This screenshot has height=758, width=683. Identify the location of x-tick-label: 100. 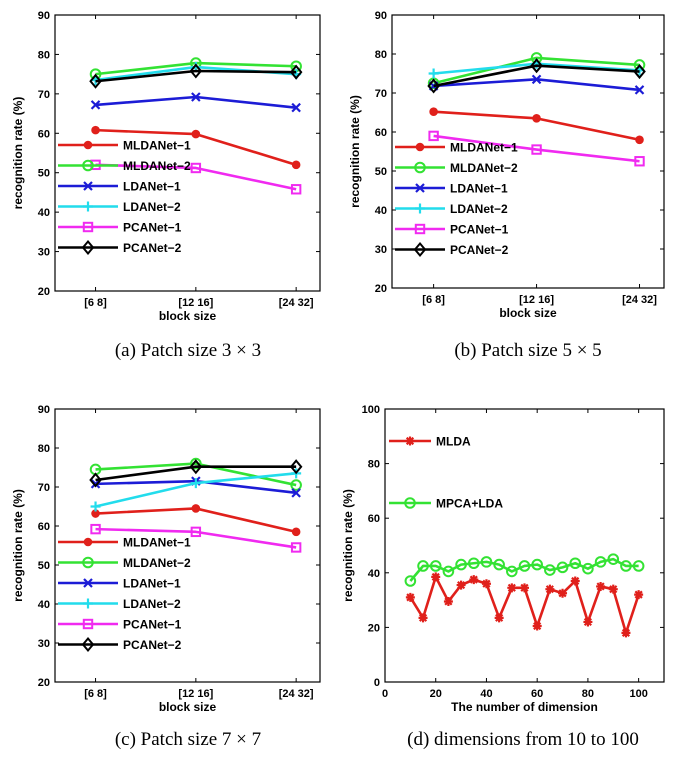
(638, 694).